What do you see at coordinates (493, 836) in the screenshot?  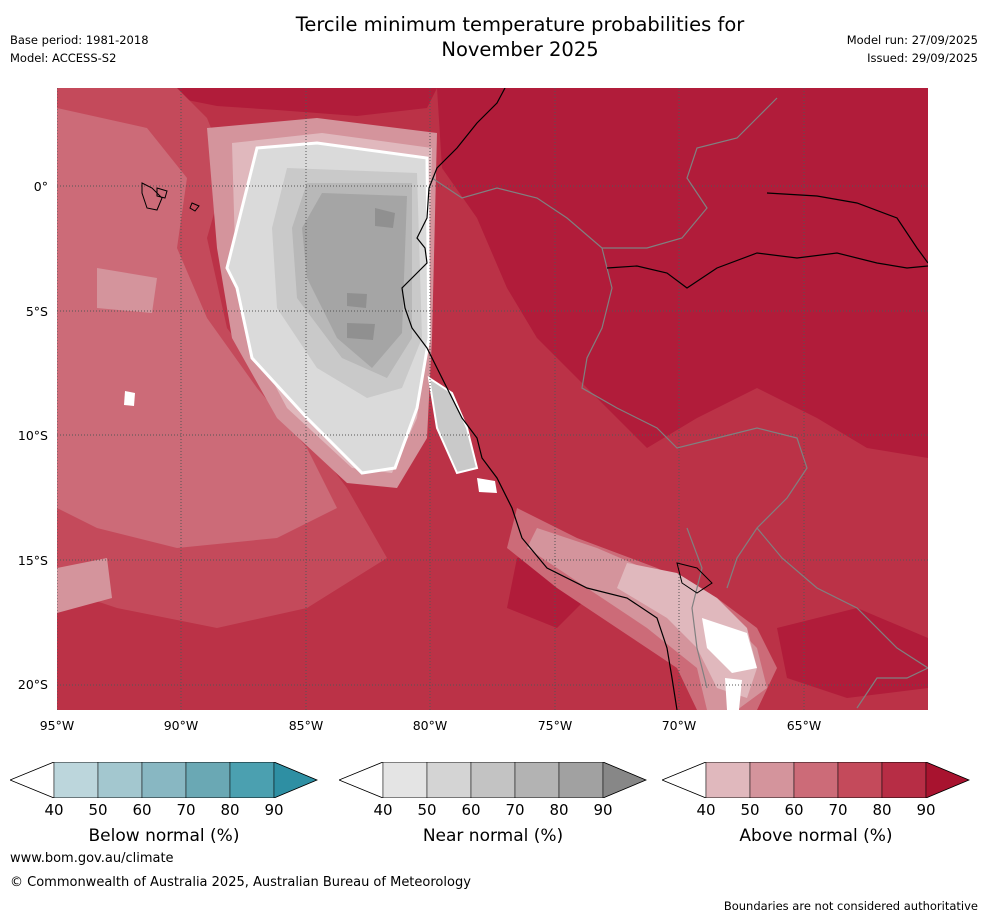 I see `cb-near-label: Near normal (%)` at bounding box center [493, 836].